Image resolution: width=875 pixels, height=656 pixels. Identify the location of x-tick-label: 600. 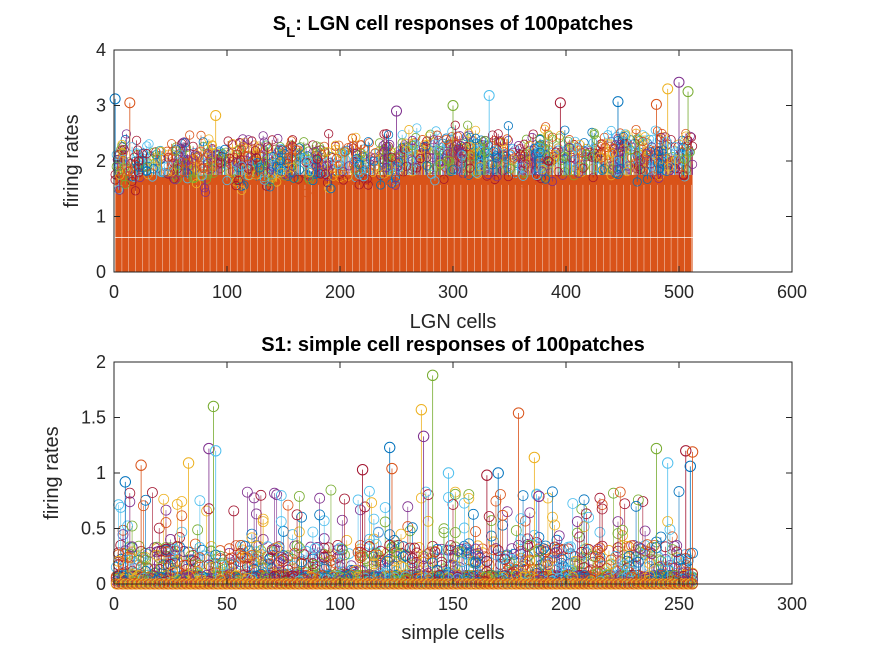
(792, 292).